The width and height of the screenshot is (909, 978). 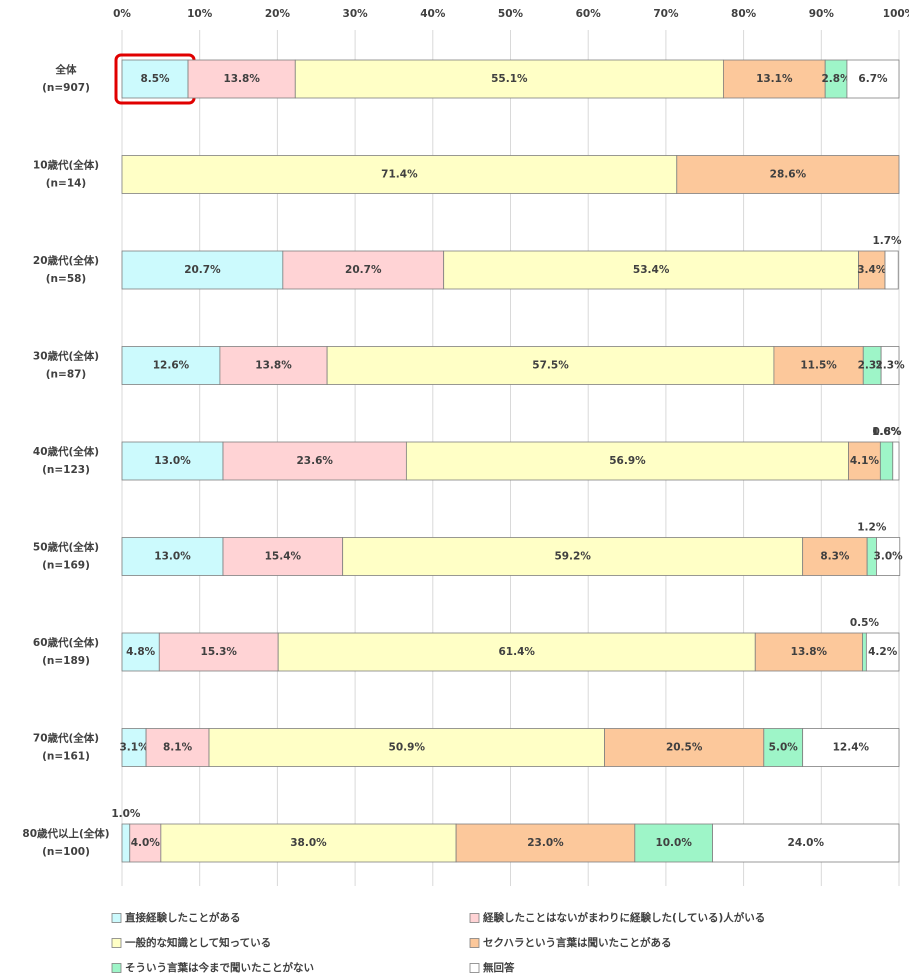 What do you see at coordinates (550, 366) in the screenshot?
I see `data-label: 57.5%` at bounding box center [550, 366].